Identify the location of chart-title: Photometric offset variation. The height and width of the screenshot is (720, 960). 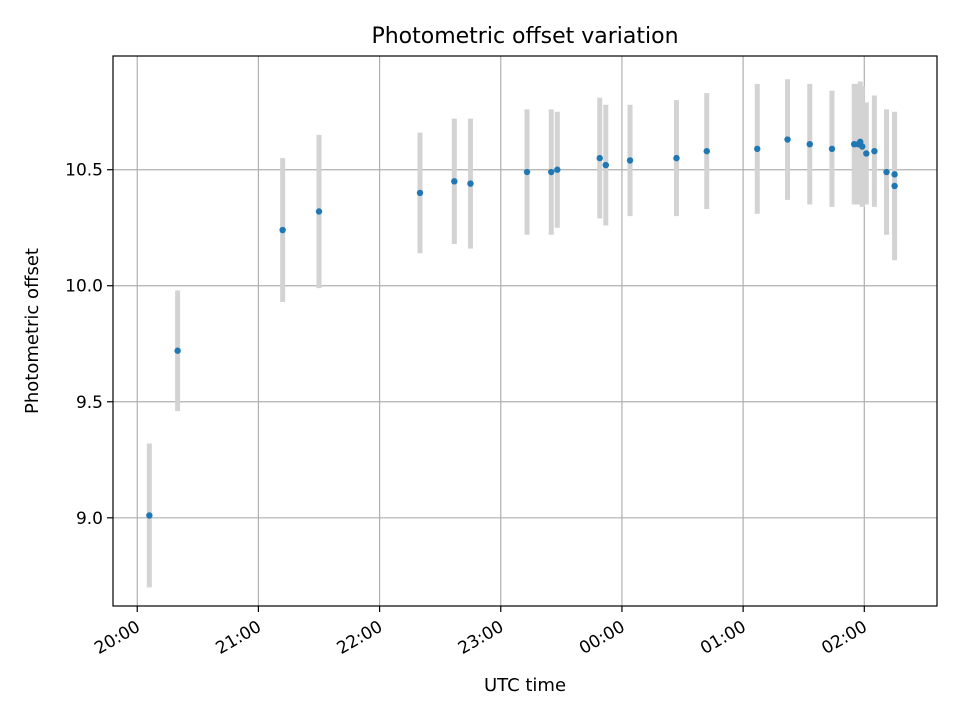
(524, 36).